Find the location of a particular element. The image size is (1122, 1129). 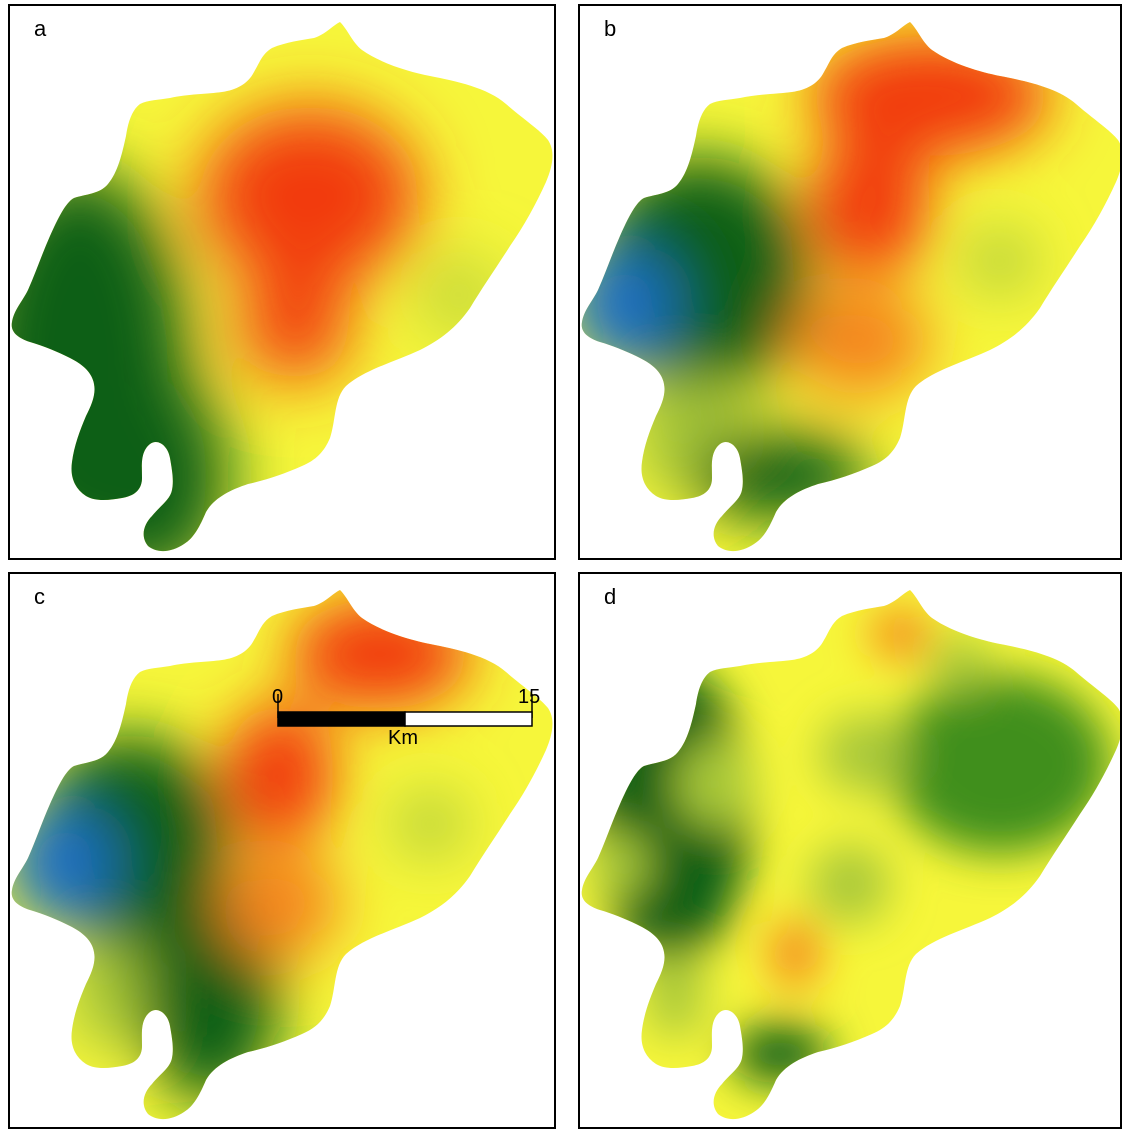

map-c-zone-south-orange is located at coordinates (280, 904).